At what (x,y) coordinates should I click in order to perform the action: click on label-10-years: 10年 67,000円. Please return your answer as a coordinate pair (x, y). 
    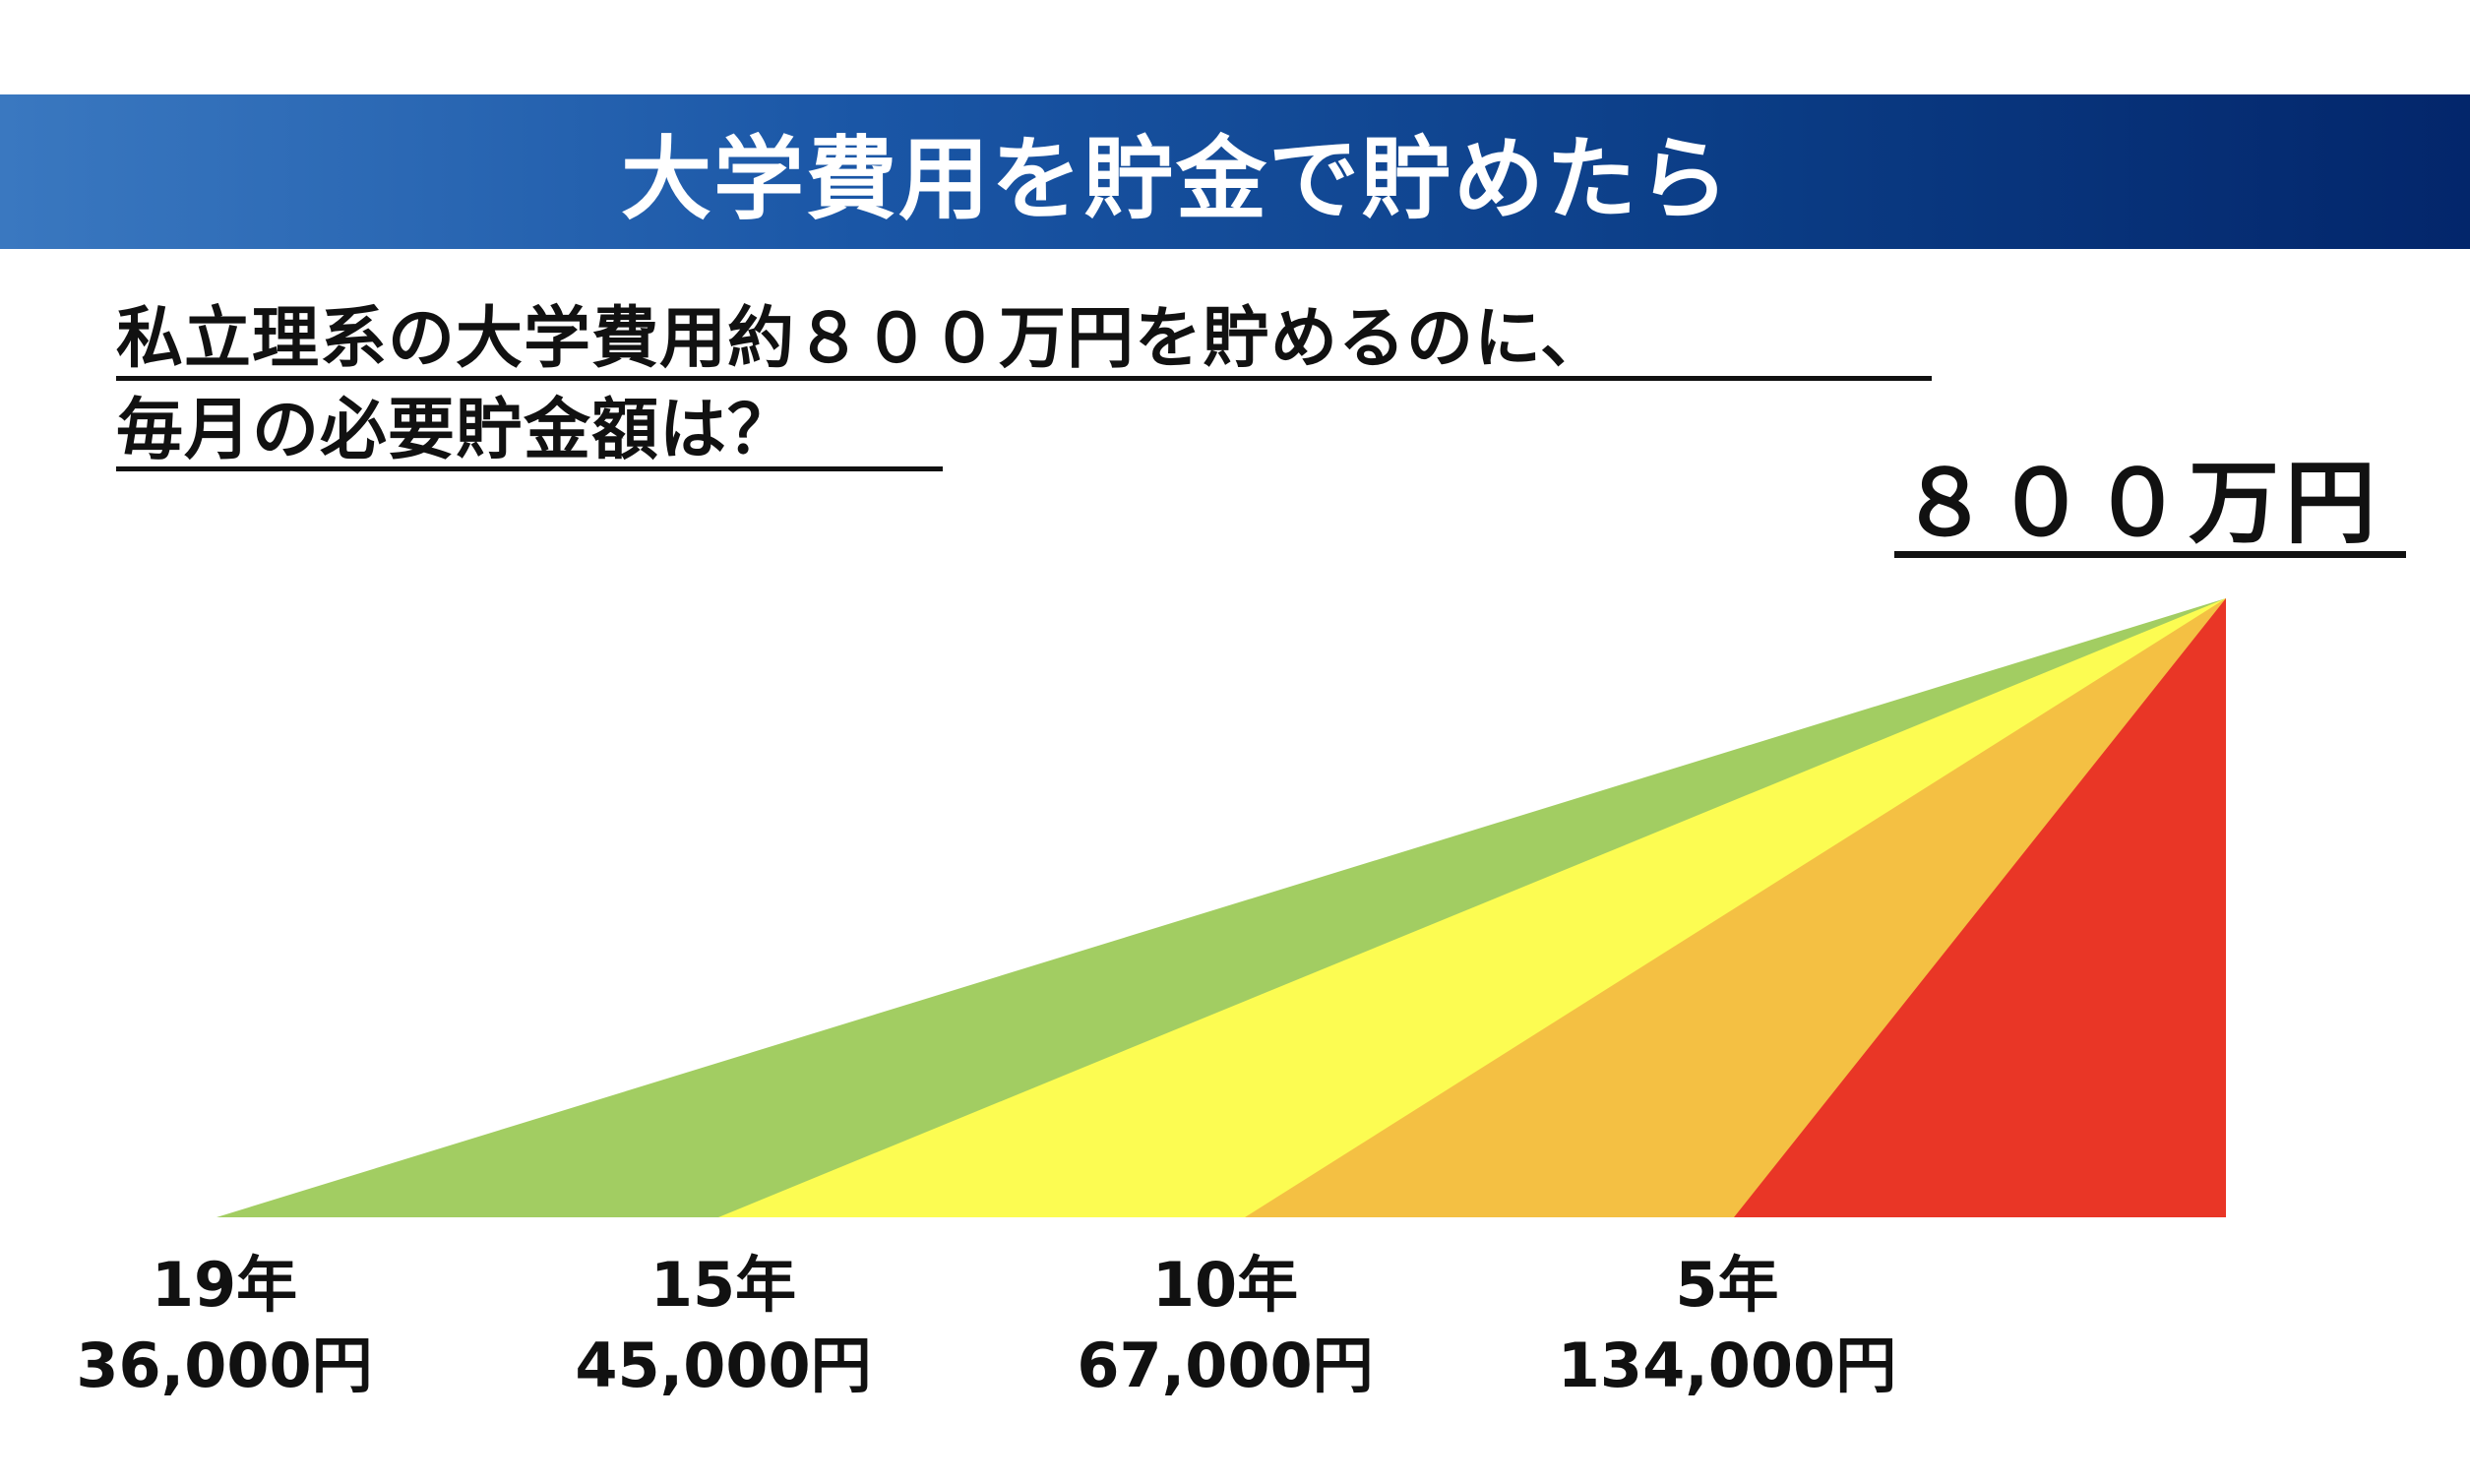
    Looking at the image, I should click on (1225, 1325).